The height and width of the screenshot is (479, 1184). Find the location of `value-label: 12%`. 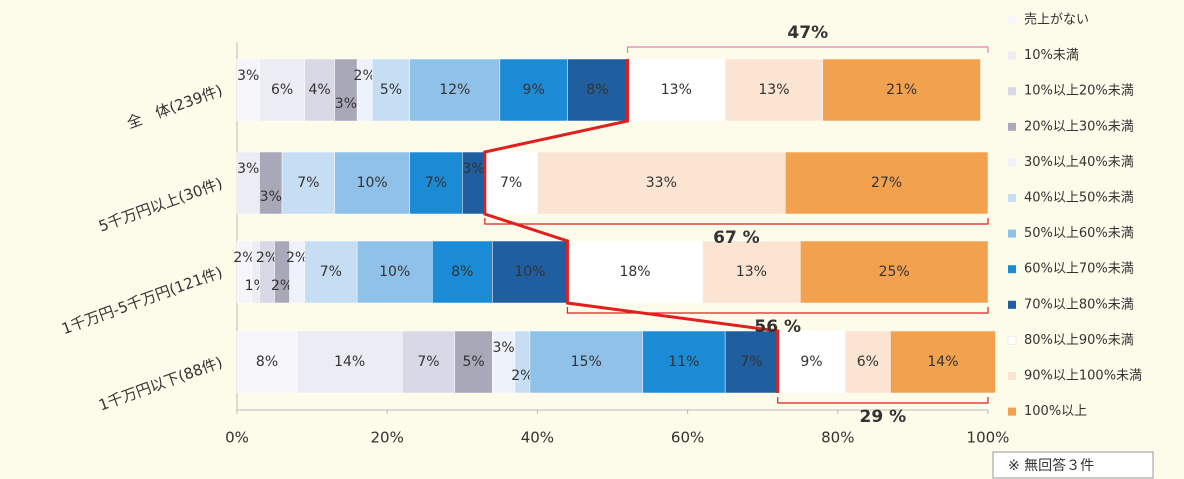

value-label: 12% is located at coordinates (454, 90).